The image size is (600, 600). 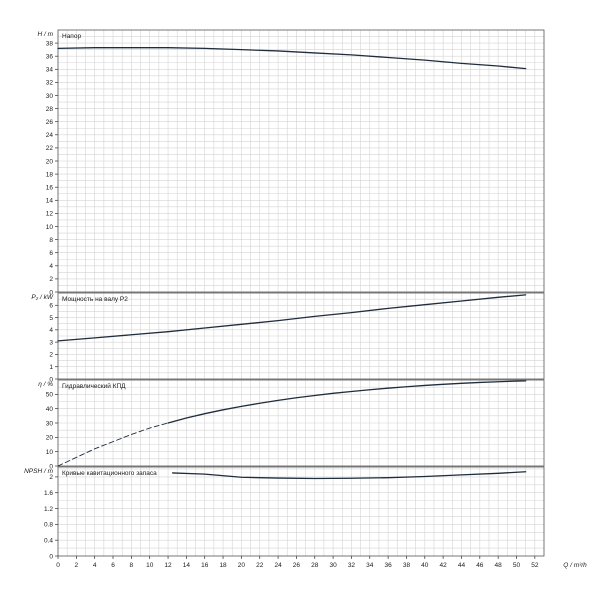 I want to click on x-tick-label: 14, so click(x=187, y=565).